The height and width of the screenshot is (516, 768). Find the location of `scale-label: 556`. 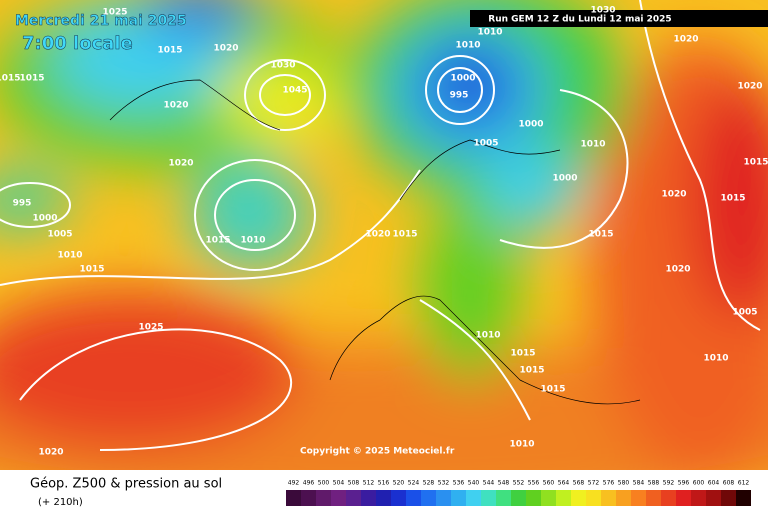

scale-label: 556 is located at coordinates (534, 483).